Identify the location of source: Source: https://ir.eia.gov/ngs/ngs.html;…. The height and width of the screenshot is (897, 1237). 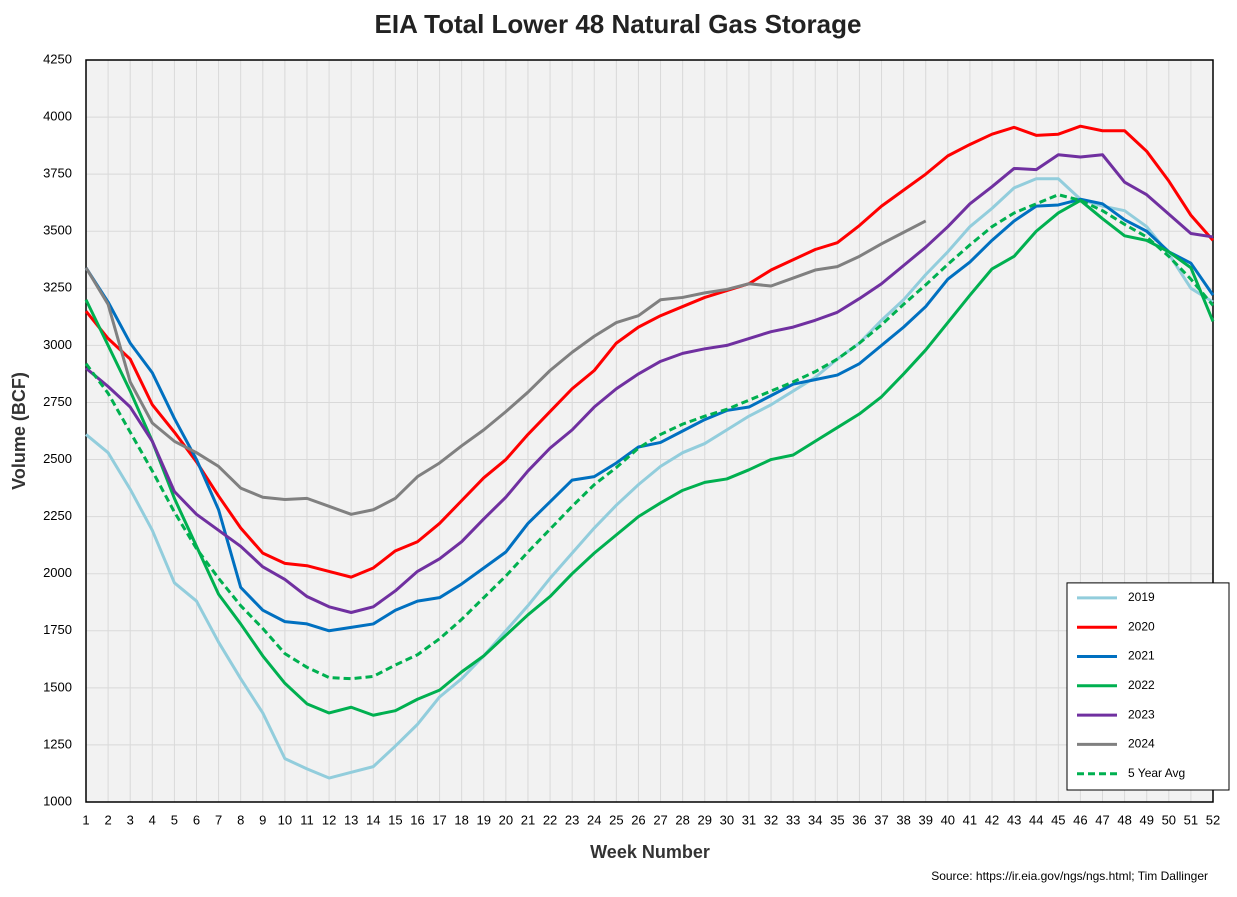
(1069, 876).